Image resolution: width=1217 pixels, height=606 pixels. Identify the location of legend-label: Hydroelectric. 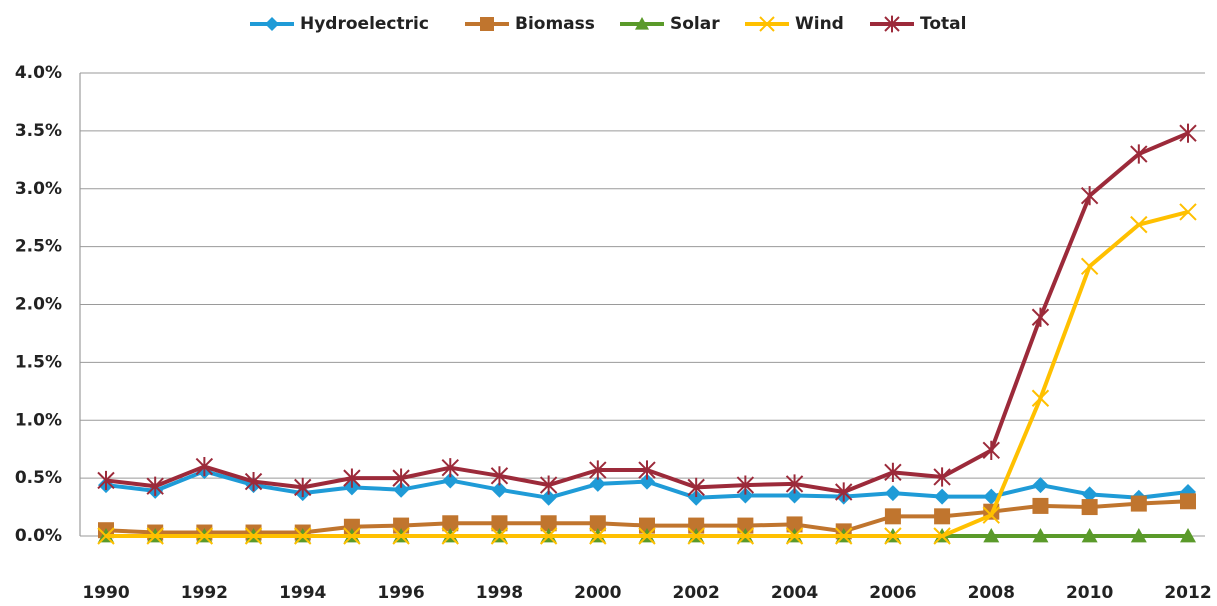
(364, 24).